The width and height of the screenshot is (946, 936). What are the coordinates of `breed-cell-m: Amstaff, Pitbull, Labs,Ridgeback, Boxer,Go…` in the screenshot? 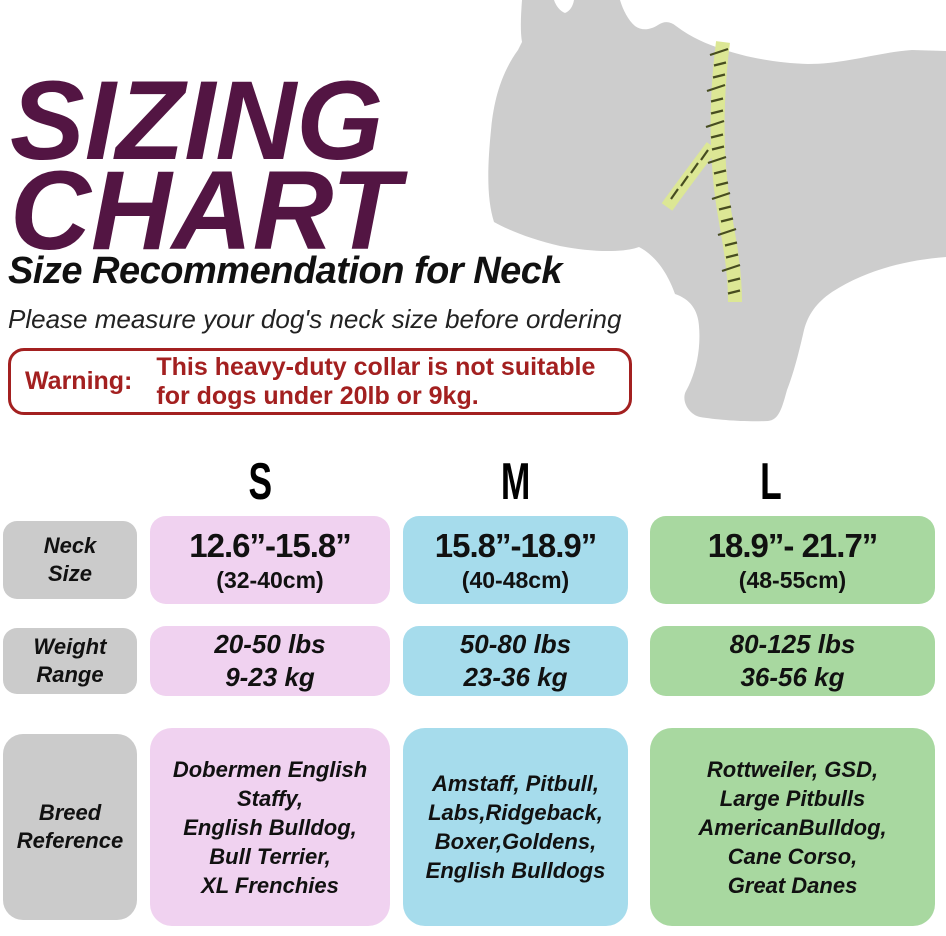 It's located at (515, 827).